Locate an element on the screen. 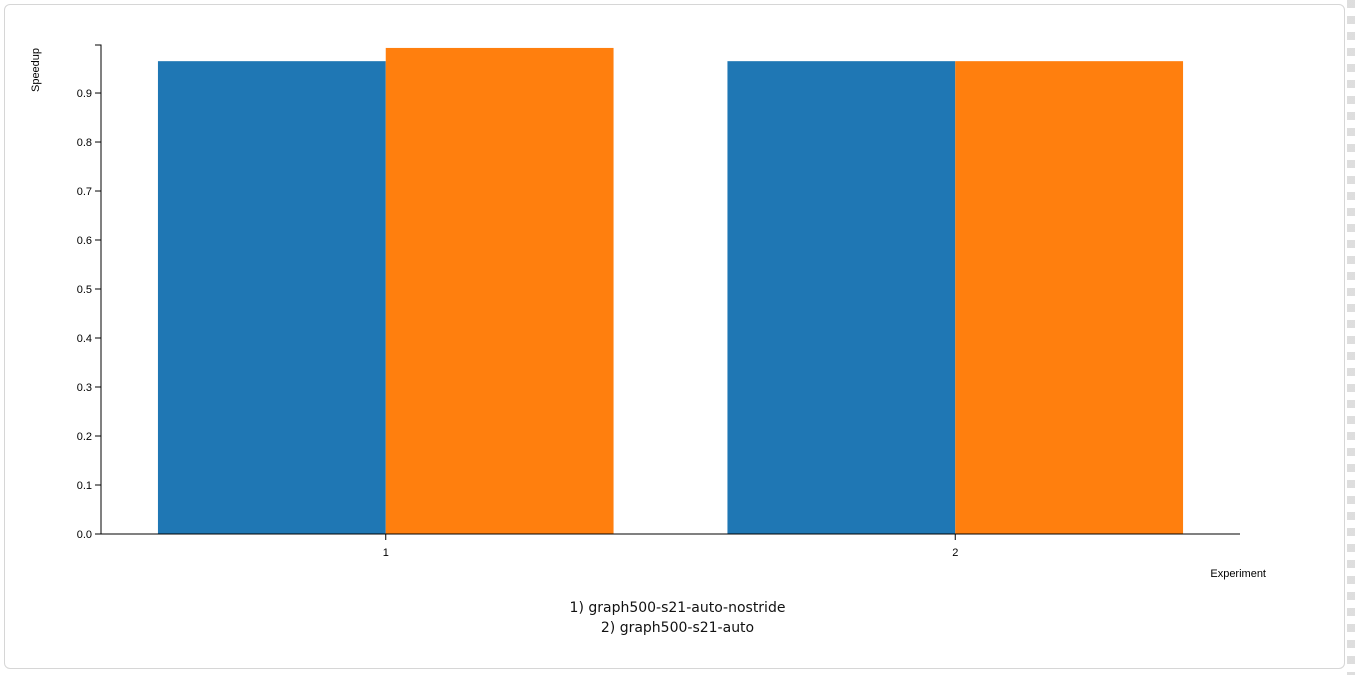  y-axis: 0.0 0.1 0.2 0.3 0.4 0.5 0.6 0.7 0.8 0.9 is located at coordinates (89, 292).